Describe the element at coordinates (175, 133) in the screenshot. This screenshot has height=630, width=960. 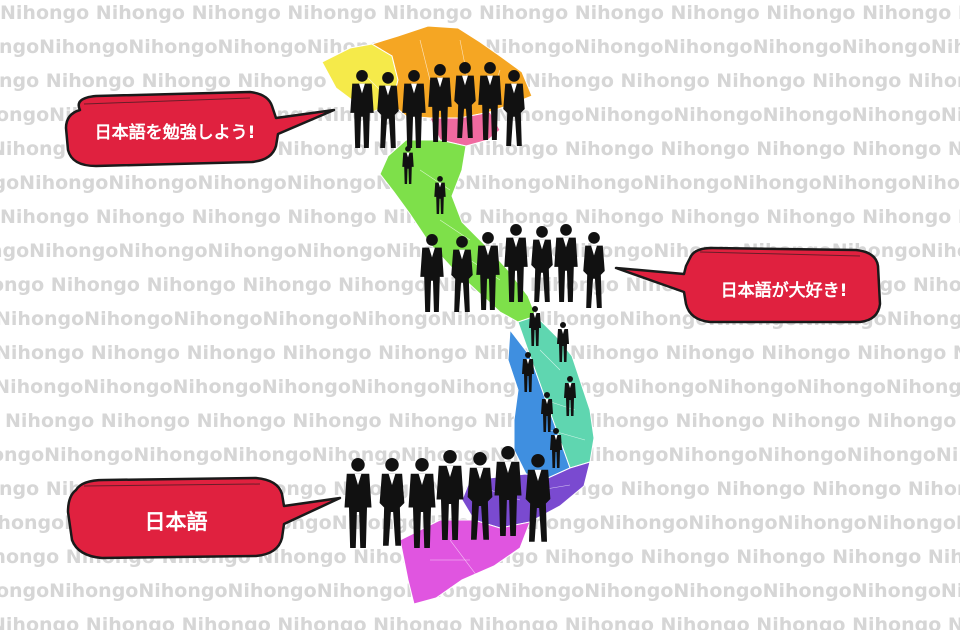
I see `bubble-text-1: 日本語を勉強しよう!` at that location.